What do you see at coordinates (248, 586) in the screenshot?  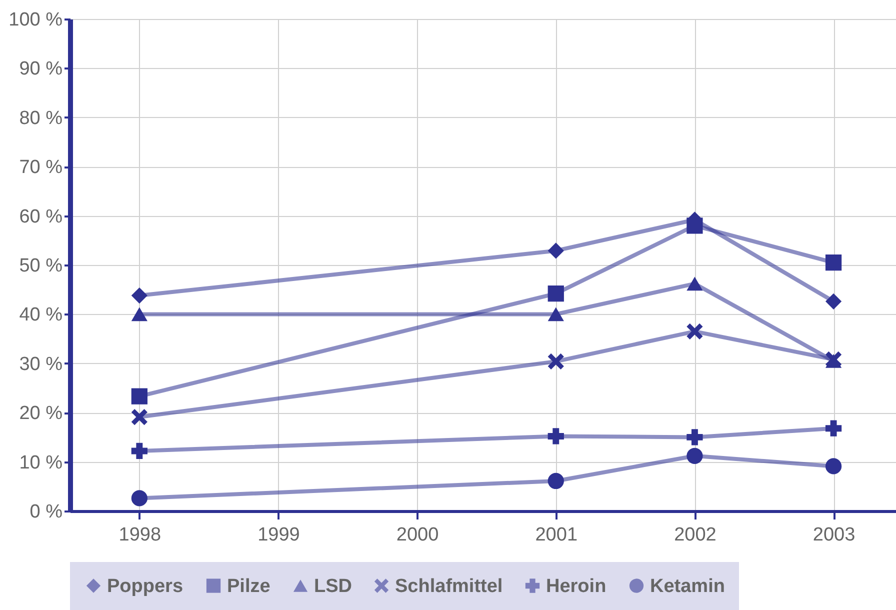 I see `legend-label: Pilze` at bounding box center [248, 586].